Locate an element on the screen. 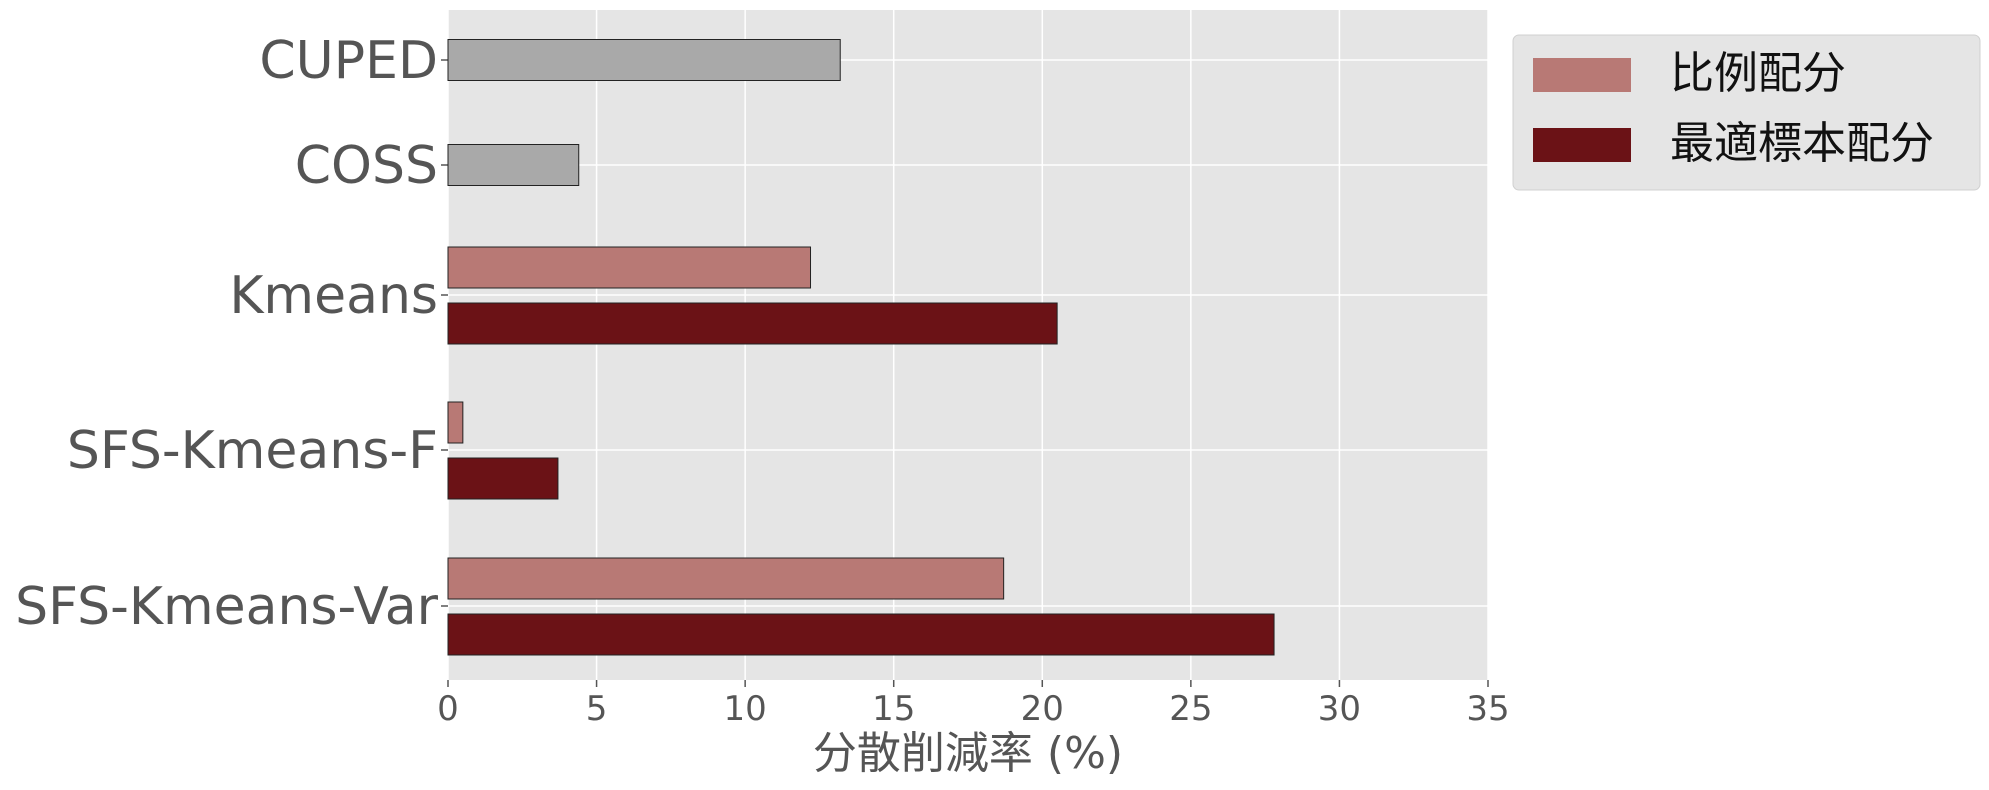 The height and width of the screenshot is (790, 1989). legend-label-proportional: 比例配分 is located at coordinates (1758, 73).